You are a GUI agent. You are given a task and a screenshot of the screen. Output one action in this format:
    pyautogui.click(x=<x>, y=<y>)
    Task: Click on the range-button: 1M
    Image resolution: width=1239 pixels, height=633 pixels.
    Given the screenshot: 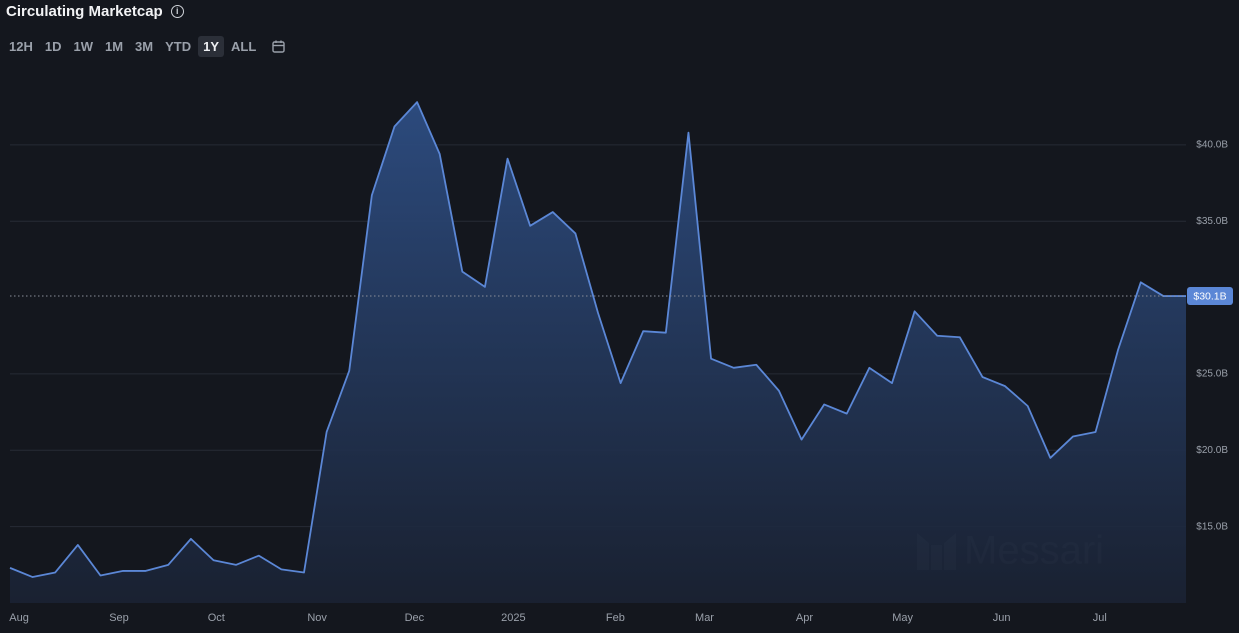 What is the action you would take?
    pyautogui.click(x=114, y=46)
    